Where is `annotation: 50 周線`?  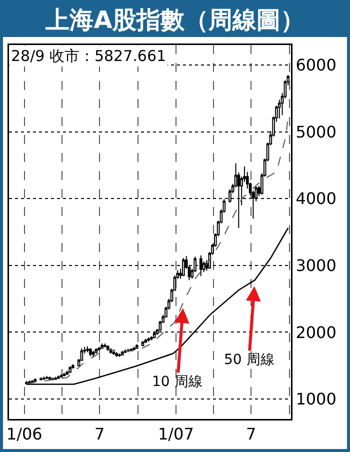
annotation: 50 周線 is located at coordinates (249, 360).